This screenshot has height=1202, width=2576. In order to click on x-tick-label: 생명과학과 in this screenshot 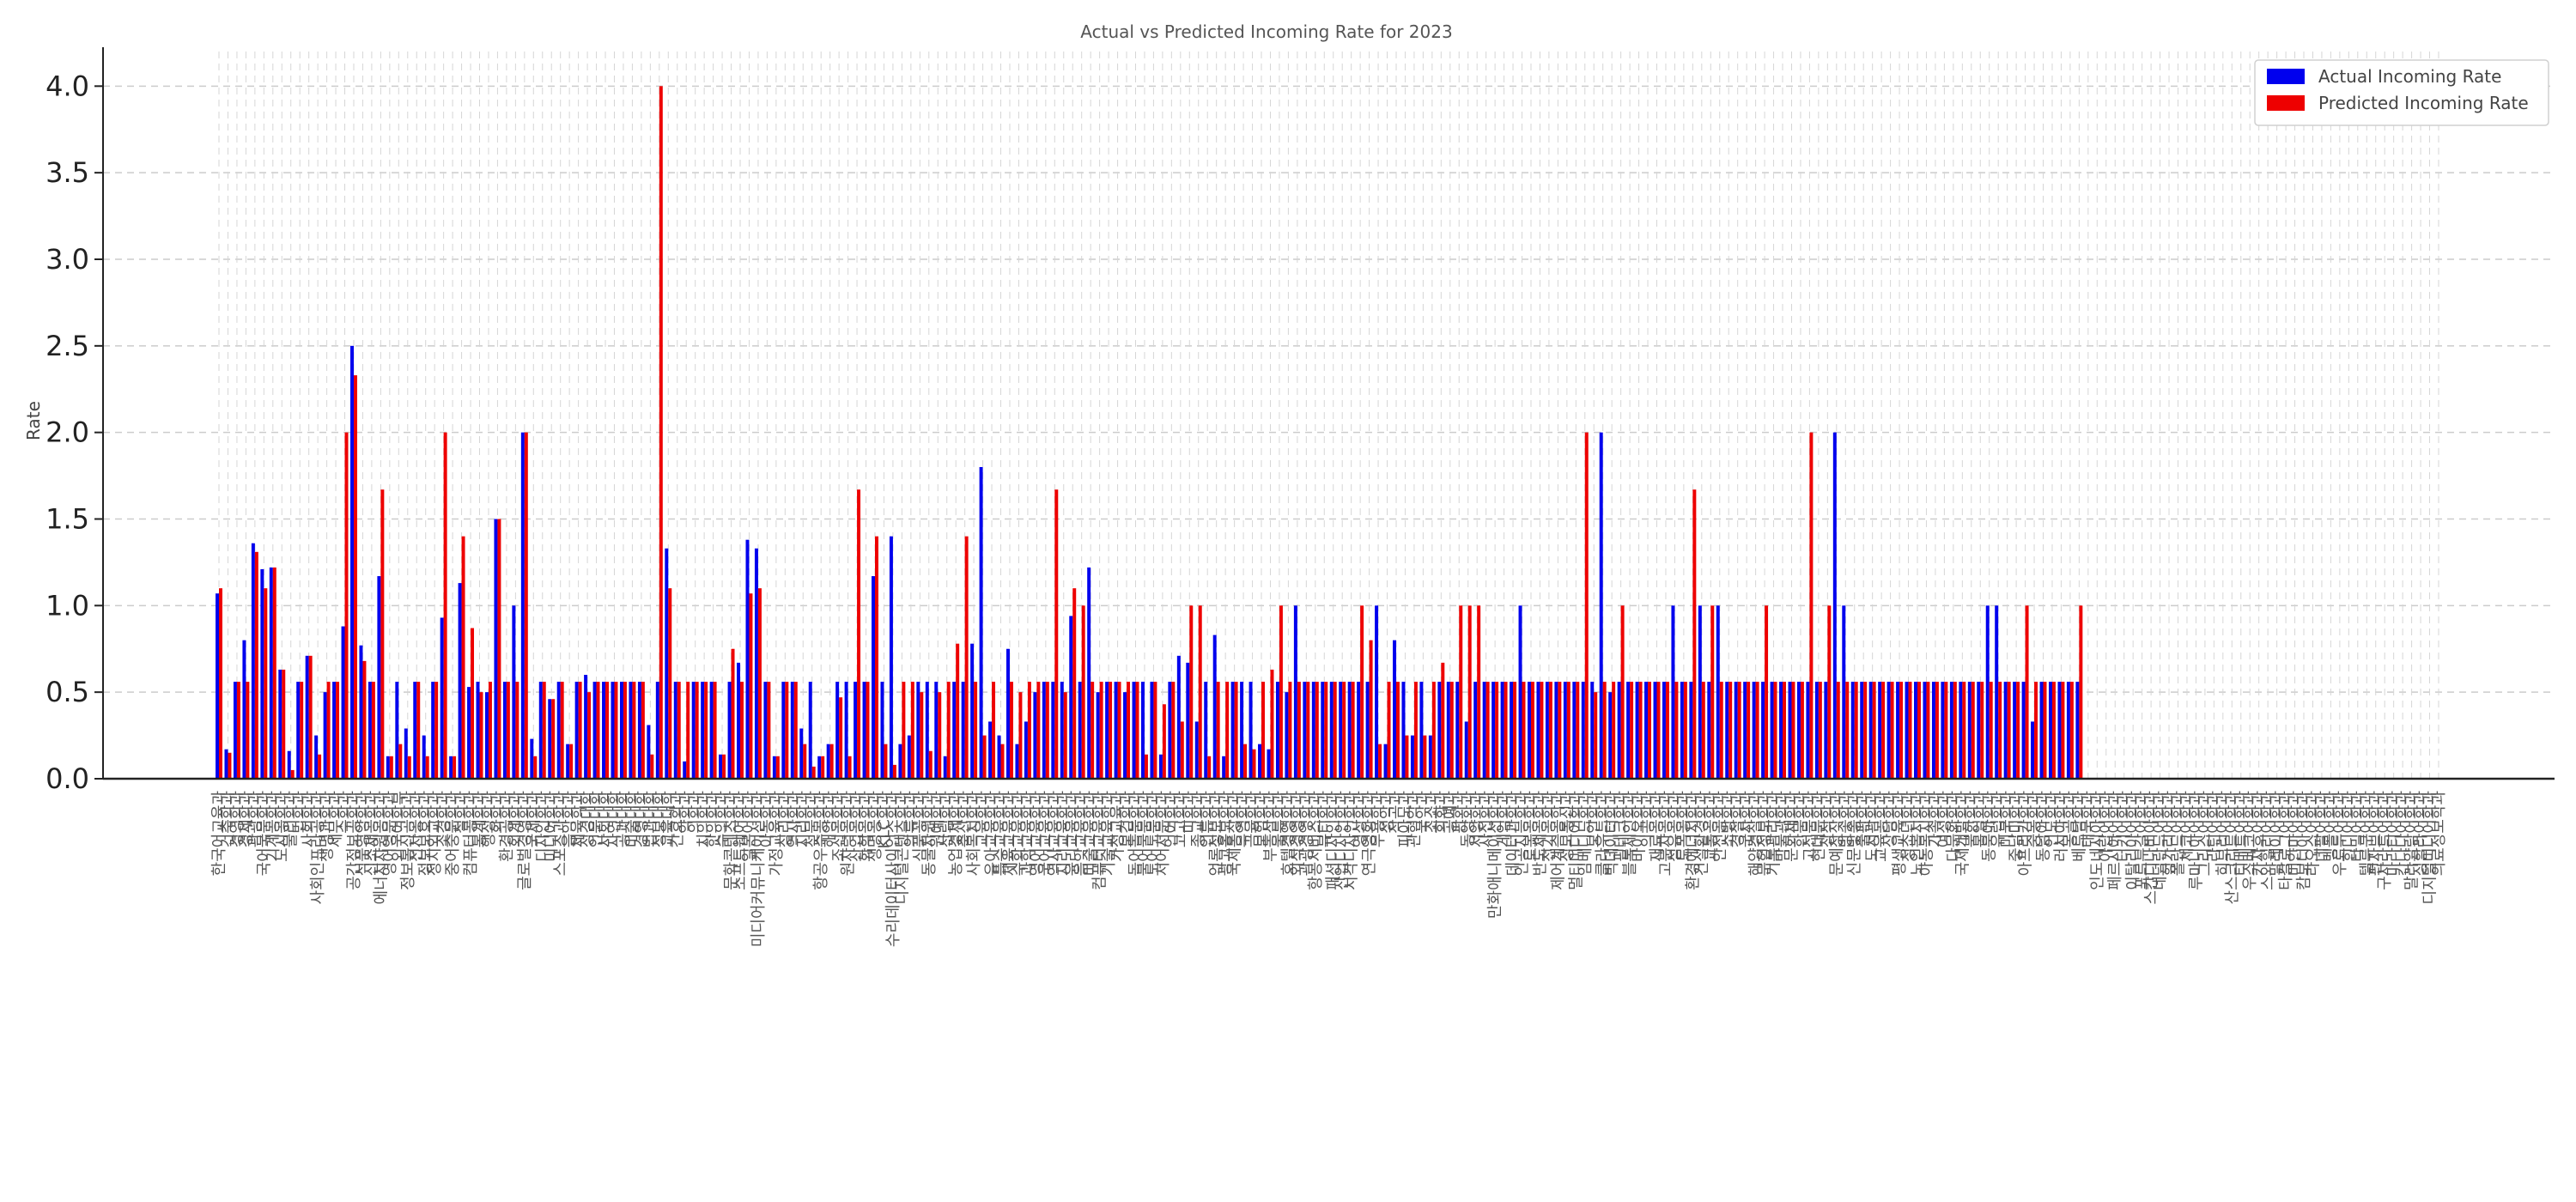, I will do `click(328, 826)`.